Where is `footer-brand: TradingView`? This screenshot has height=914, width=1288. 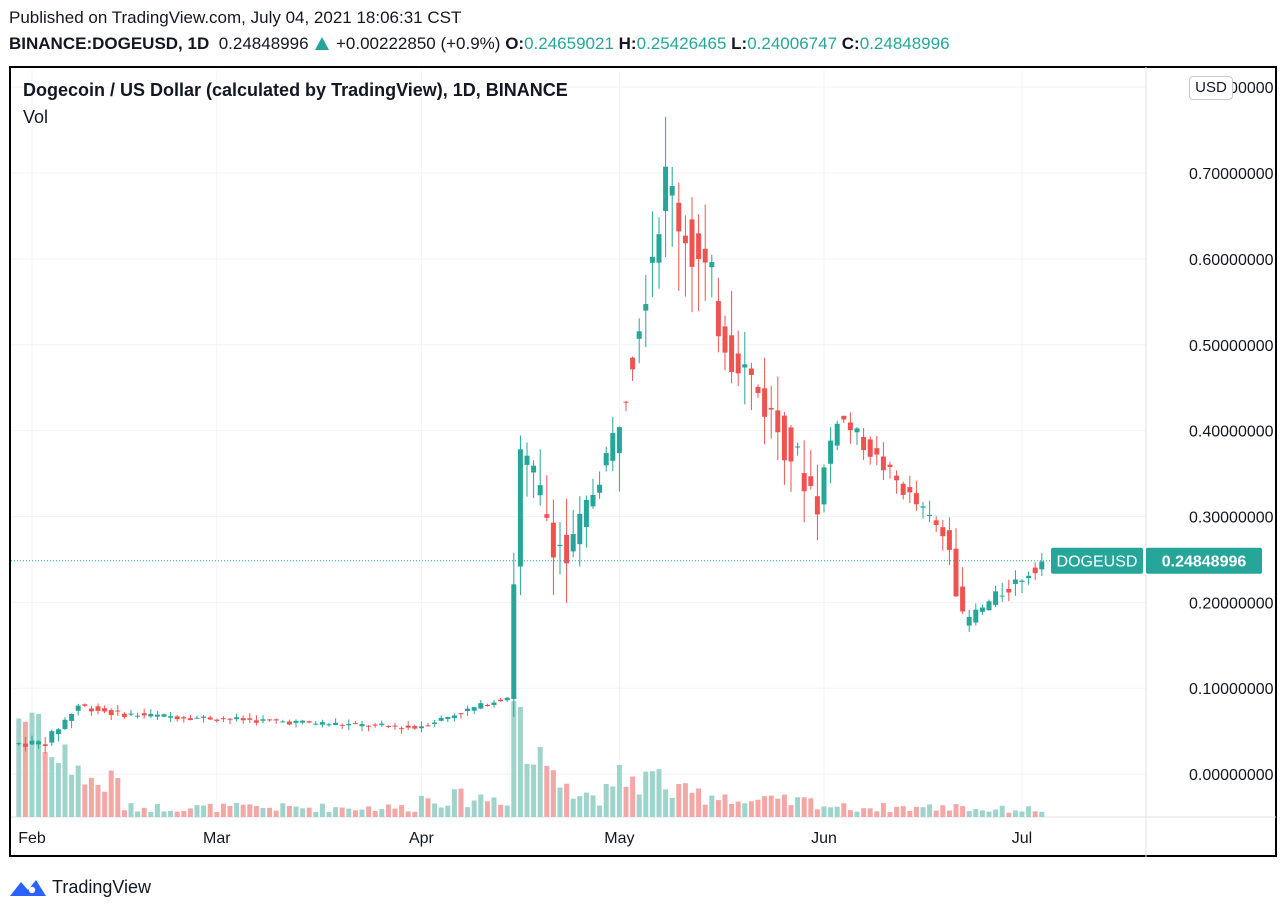 footer-brand: TradingView is located at coordinates (80, 887).